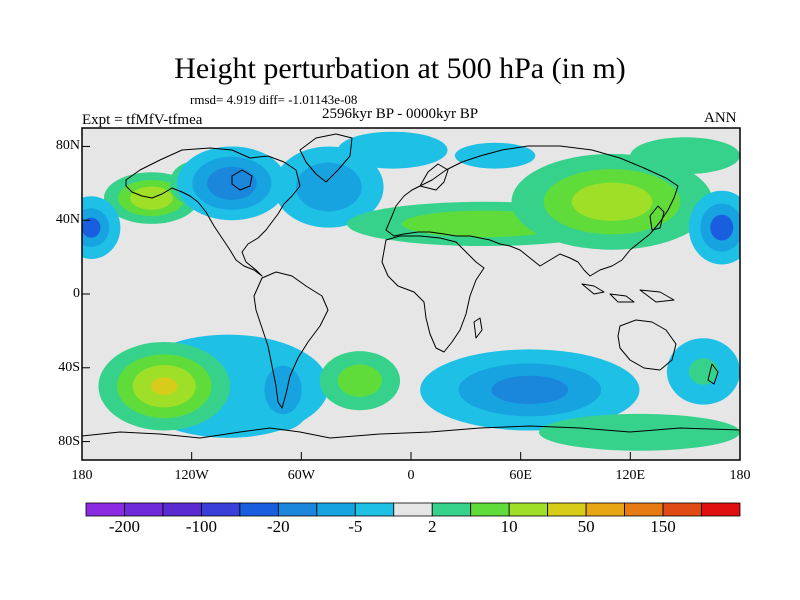  Describe the element at coordinates (291, 340) in the screenshot. I see `coastline-south-america` at that location.